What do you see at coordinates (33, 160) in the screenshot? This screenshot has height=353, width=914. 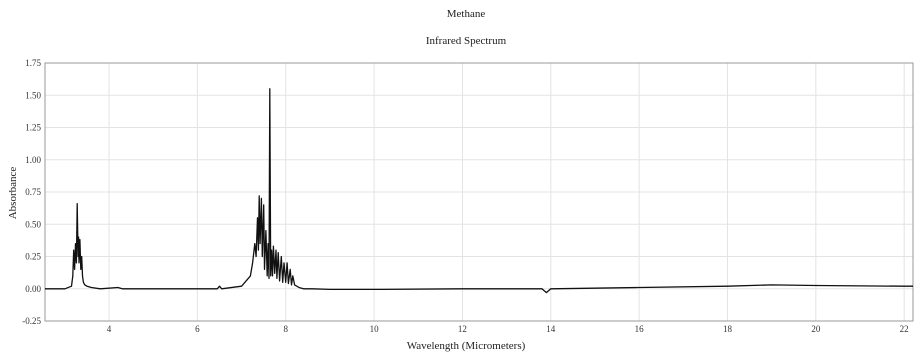 I see `y-tick-label: 1.00` at bounding box center [33, 160].